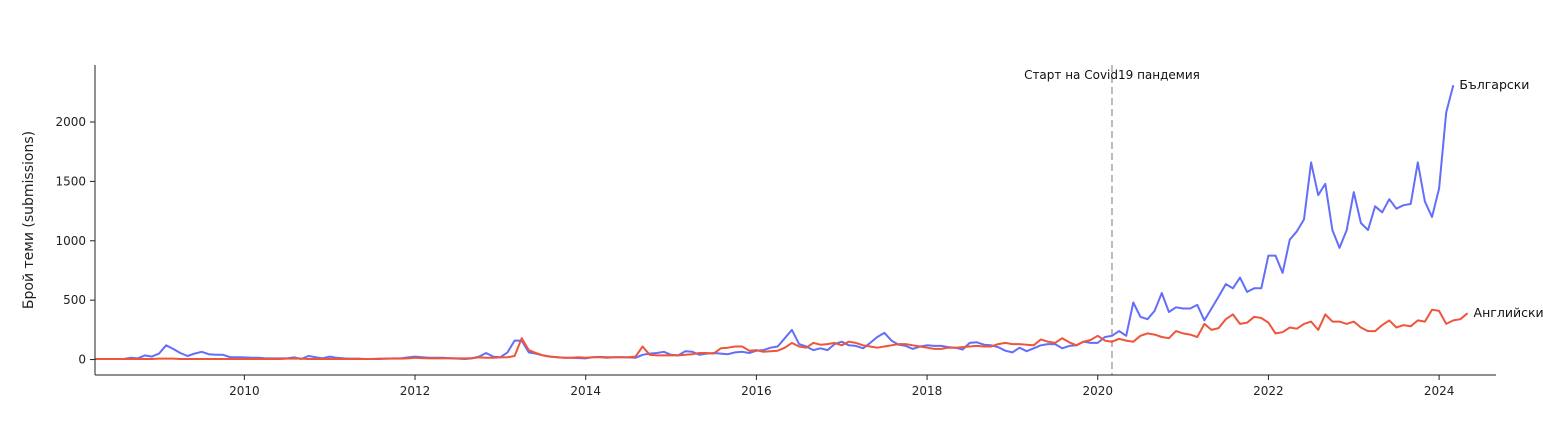 This screenshot has height=445, width=1543. Describe the element at coordinates (585, 391) in the screenshot. I see `x-tick-label: 2014` at that location.